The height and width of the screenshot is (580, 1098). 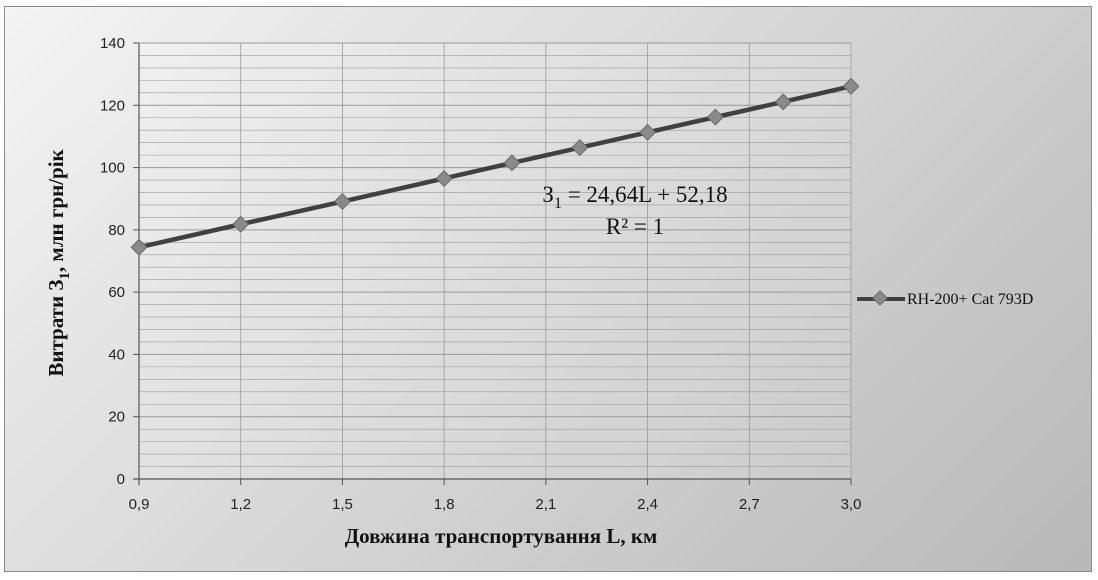 I want to click on x-tick-label: 2,1, so click(x=545, y=504).